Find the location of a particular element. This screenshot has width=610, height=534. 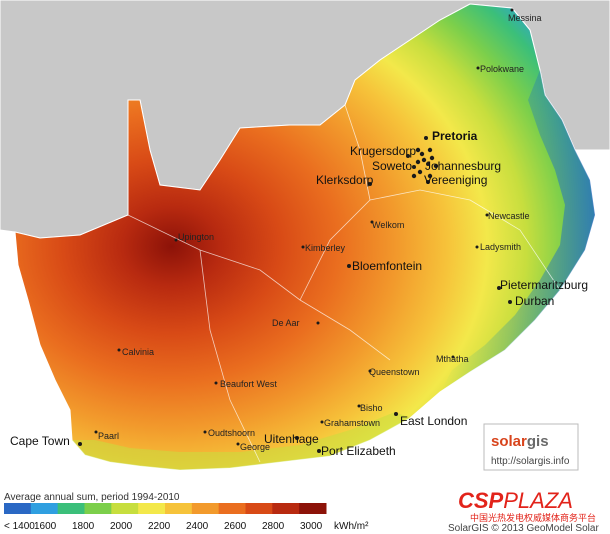

city-label-bisho: Bisho is located at coordinates (371, 408).